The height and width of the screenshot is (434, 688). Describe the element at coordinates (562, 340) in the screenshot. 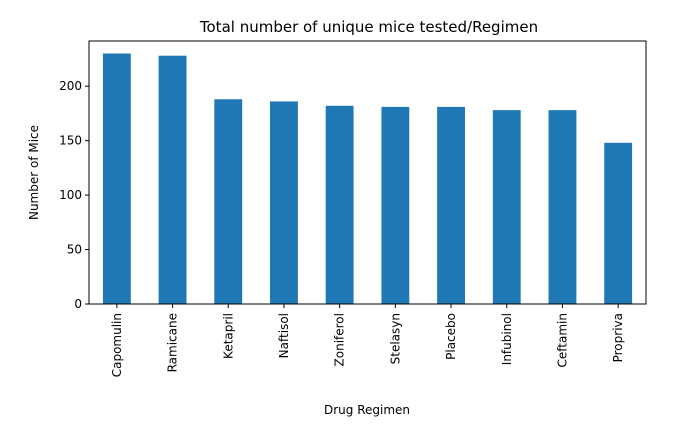

I see `x-tick-label: Ceftamin` at that location.